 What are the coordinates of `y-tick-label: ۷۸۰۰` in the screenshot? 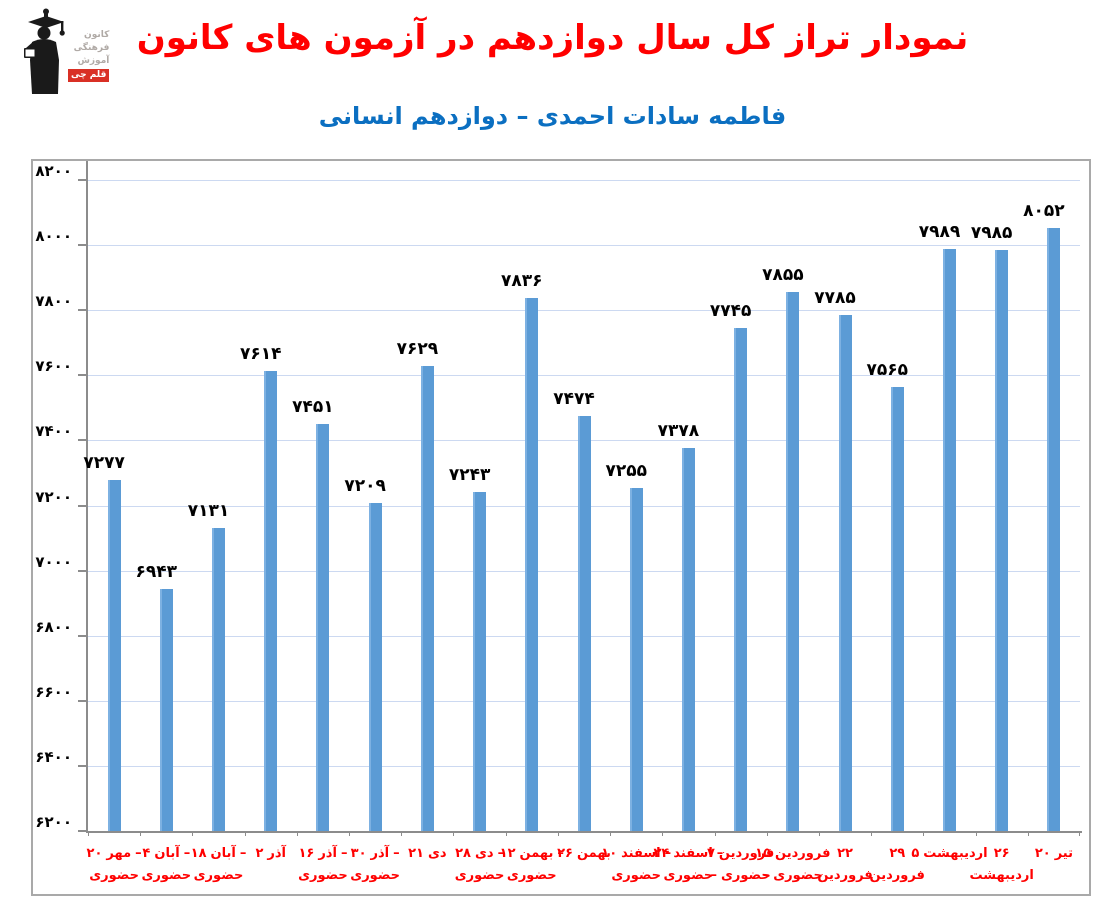 It's located at (53, 301).